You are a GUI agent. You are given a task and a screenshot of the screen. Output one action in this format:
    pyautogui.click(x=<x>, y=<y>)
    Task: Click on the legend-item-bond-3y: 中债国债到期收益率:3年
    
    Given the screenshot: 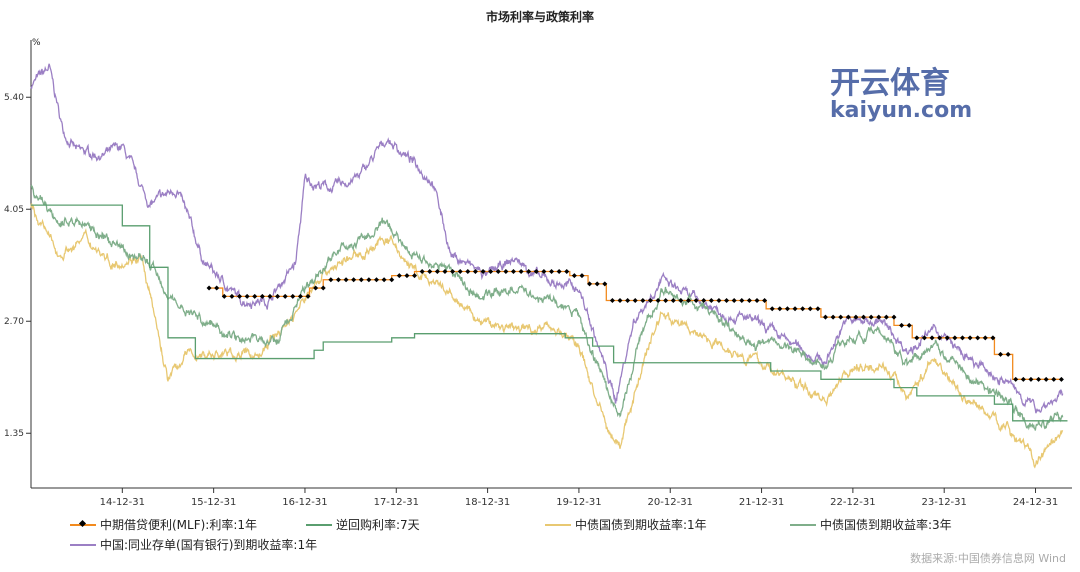 What is the action you would take?
    pyautogui.click(x=871, y=524)
    